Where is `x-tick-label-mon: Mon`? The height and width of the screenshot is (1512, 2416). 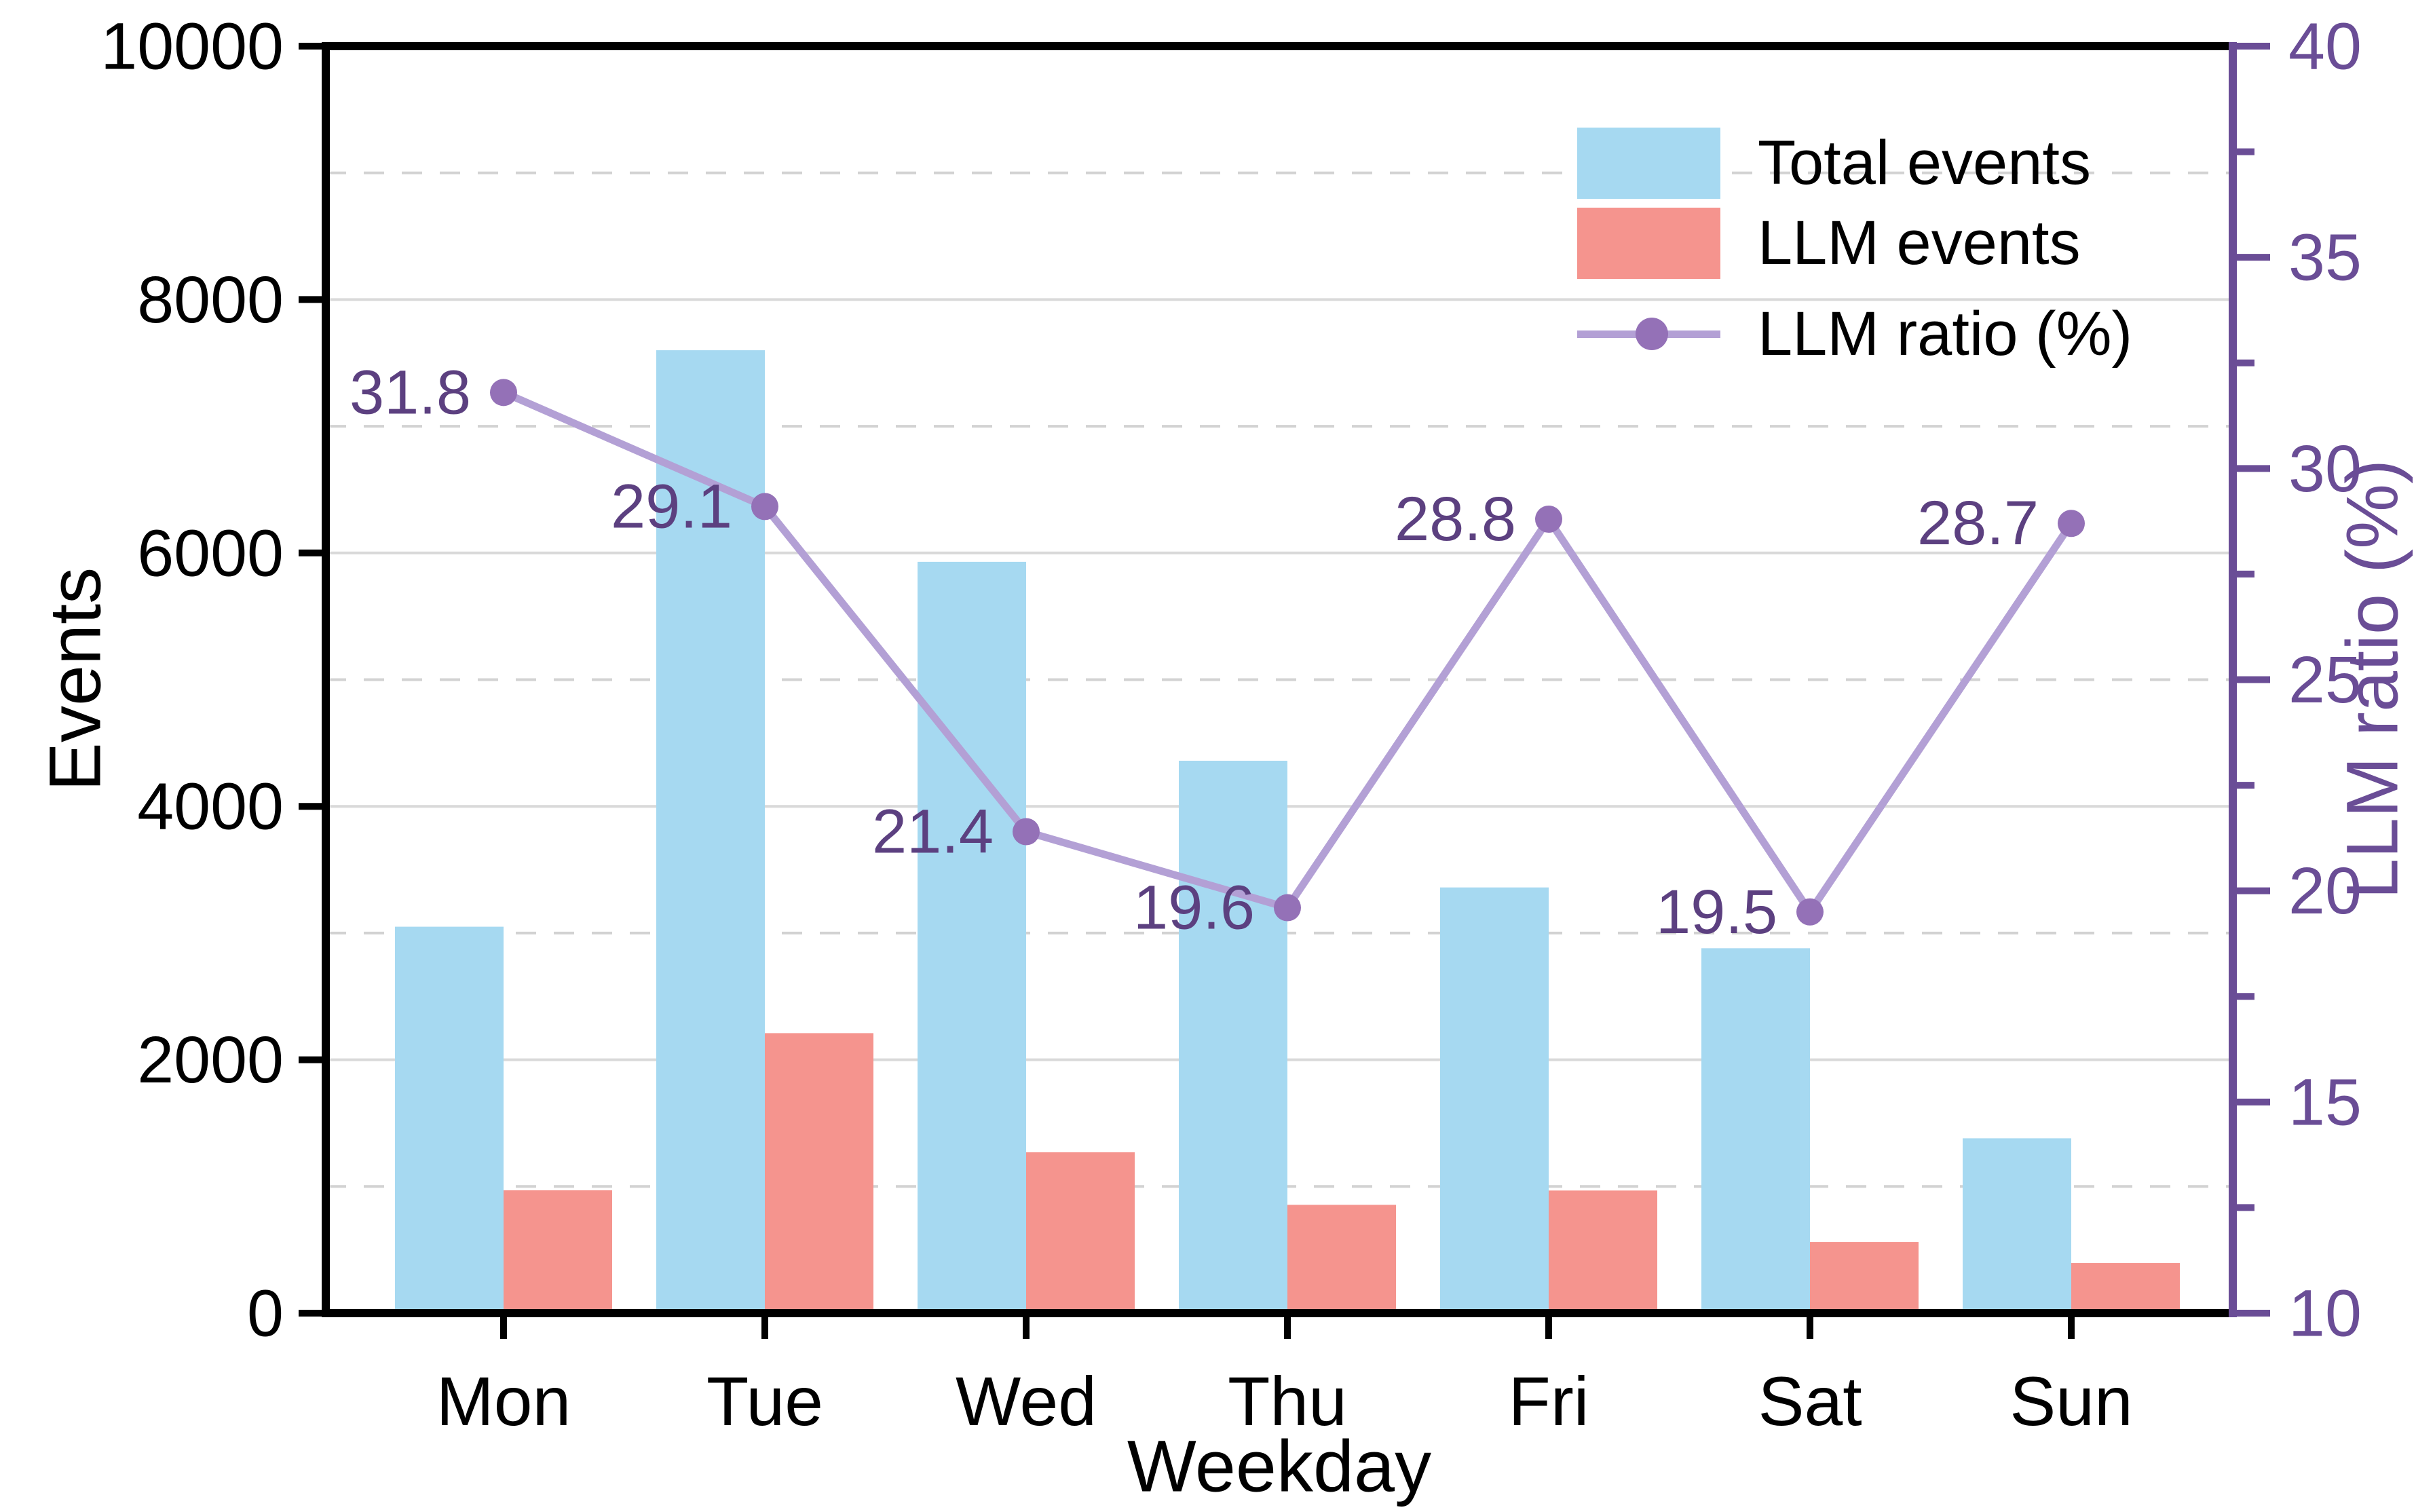
x-tick-label-mon: Mon is located at coordinates (503, 1401).